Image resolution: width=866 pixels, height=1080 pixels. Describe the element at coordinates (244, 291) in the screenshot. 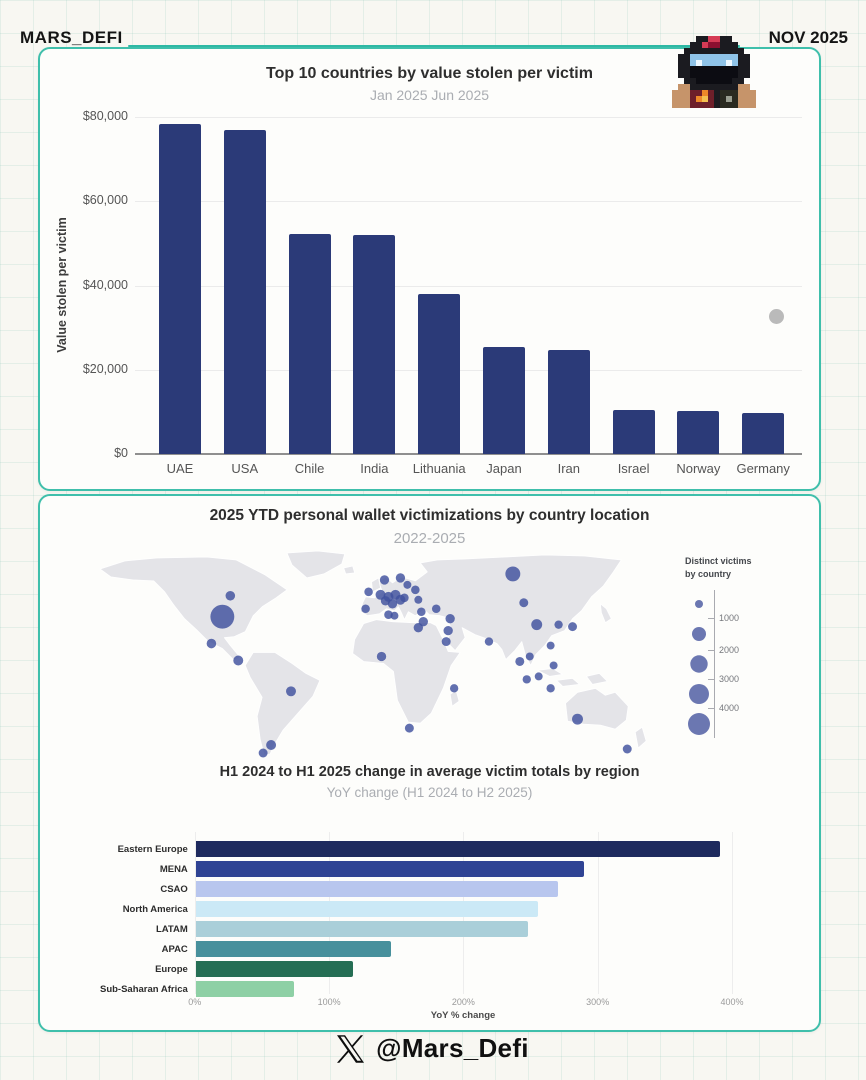

I see `bar-usa` at that location.